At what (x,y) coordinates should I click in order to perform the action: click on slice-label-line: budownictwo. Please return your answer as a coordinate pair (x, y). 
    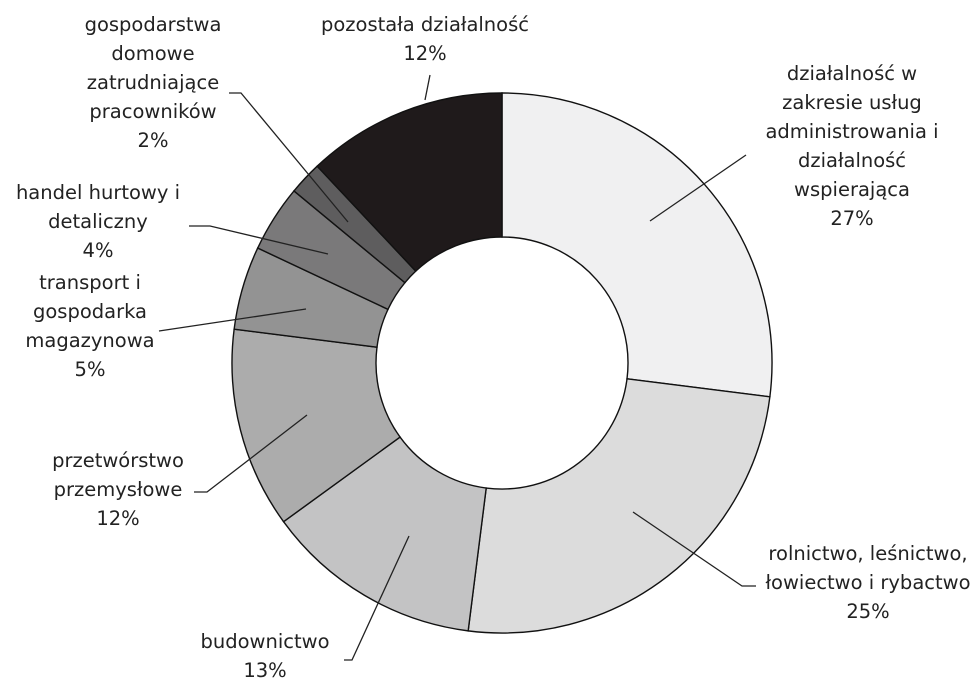
    Looking at the image, I should click on (264, 641).